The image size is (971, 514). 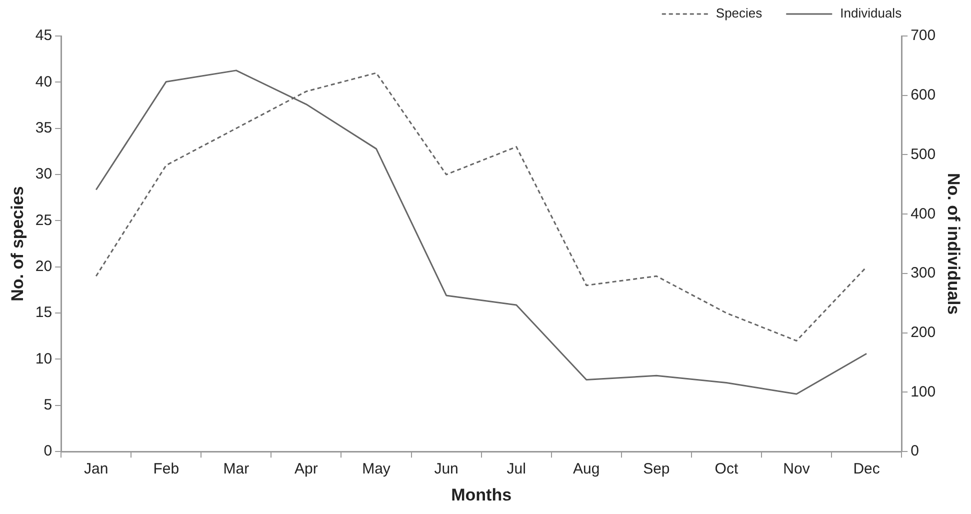 I want to click on legend-label: Species, so click(x=739, y=13).